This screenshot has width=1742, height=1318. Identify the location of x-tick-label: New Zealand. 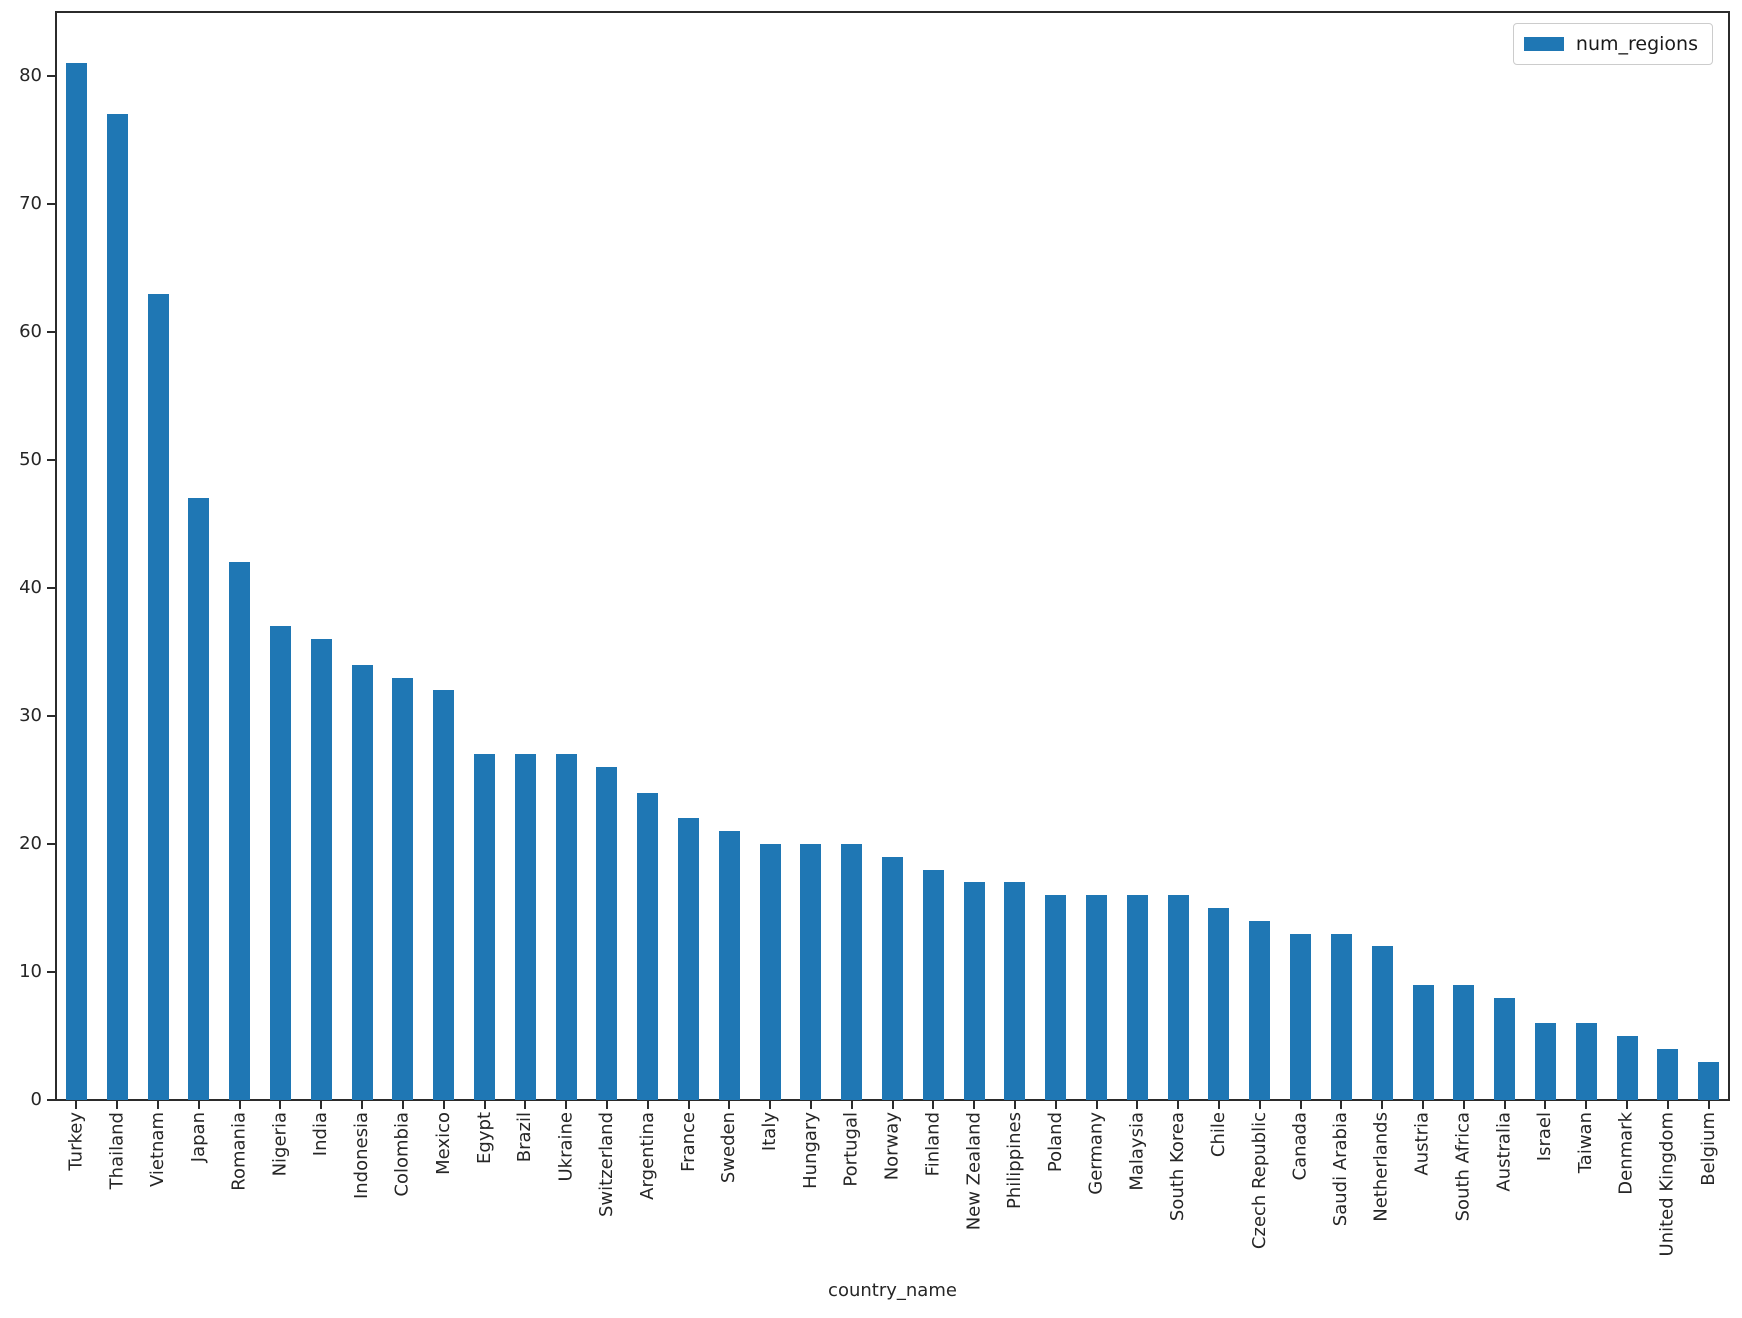
(974, 1171).